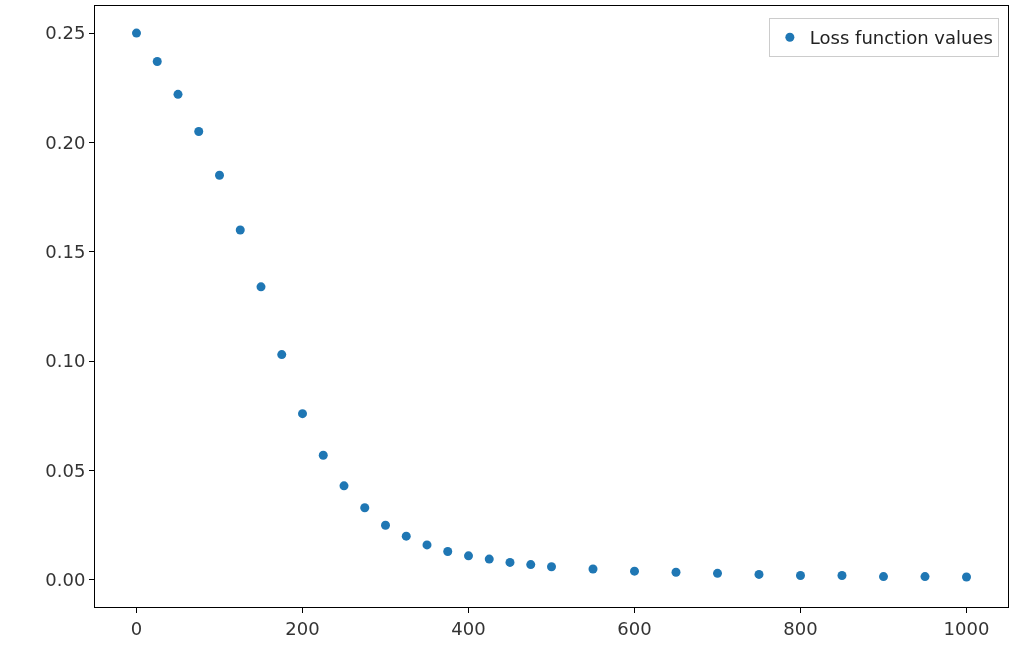 The image size is (1012, 651). Describe the element at coordinates (65, 361) in the screenshot. I see `y-tick-label: 0.10` at that location.